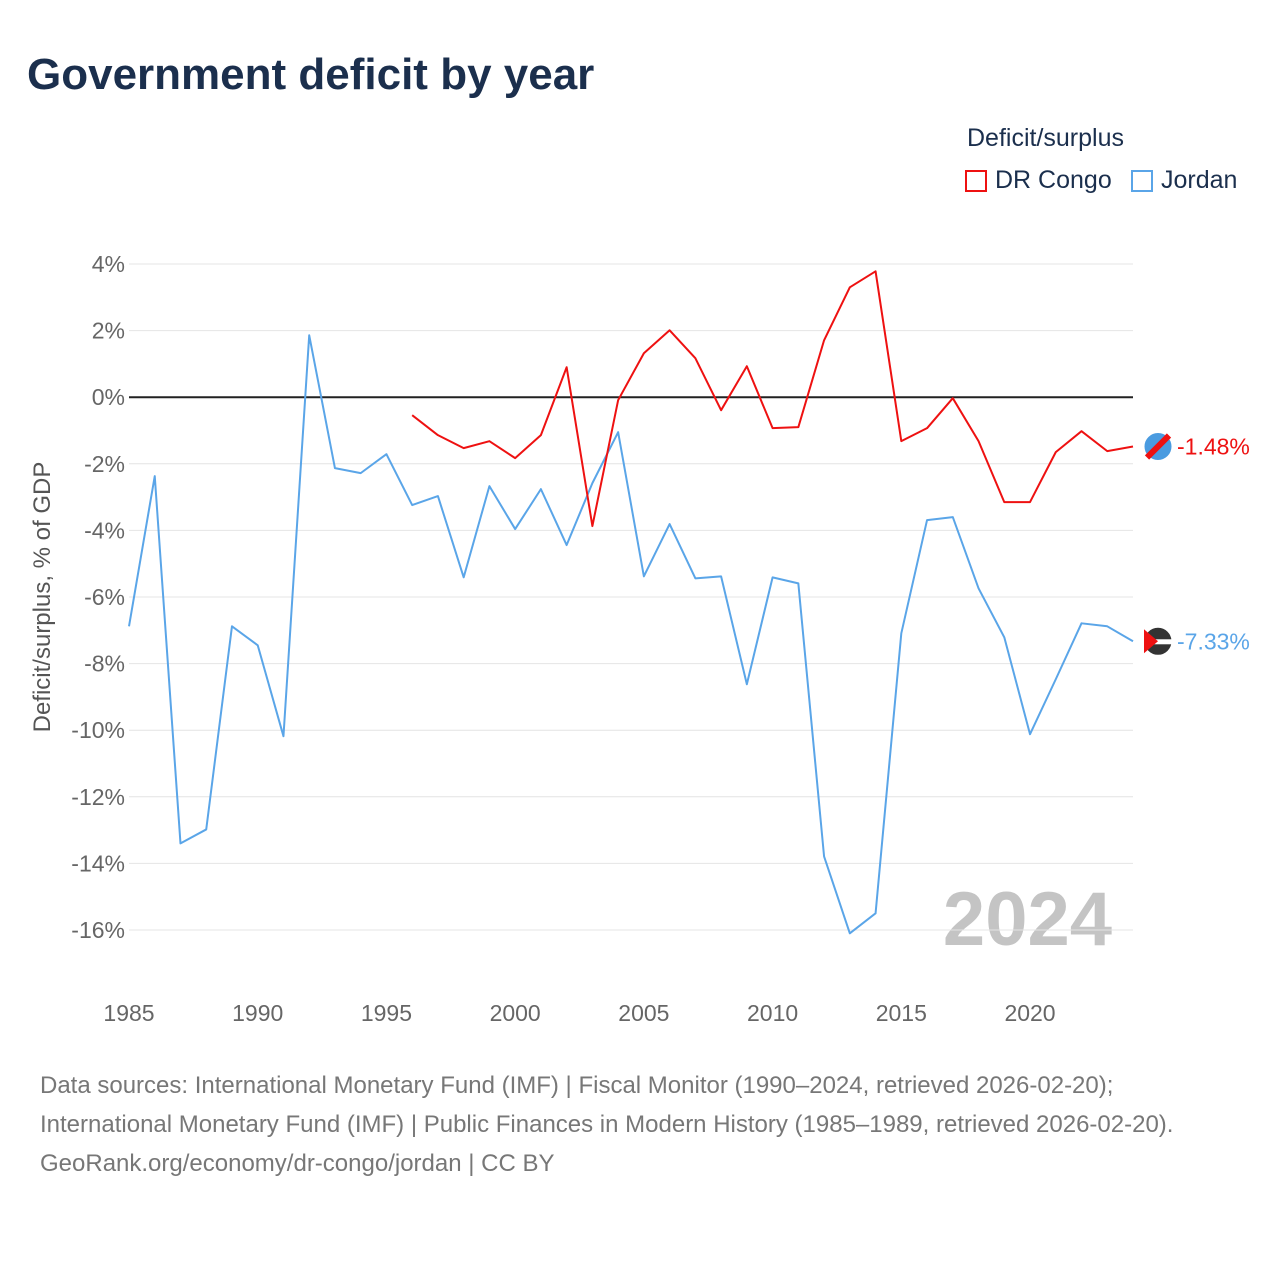  What do you see at coordinates (1053, 180) in the screenshot?
I see `legend-label: DR Congo` at bounding box center [1053, 180].